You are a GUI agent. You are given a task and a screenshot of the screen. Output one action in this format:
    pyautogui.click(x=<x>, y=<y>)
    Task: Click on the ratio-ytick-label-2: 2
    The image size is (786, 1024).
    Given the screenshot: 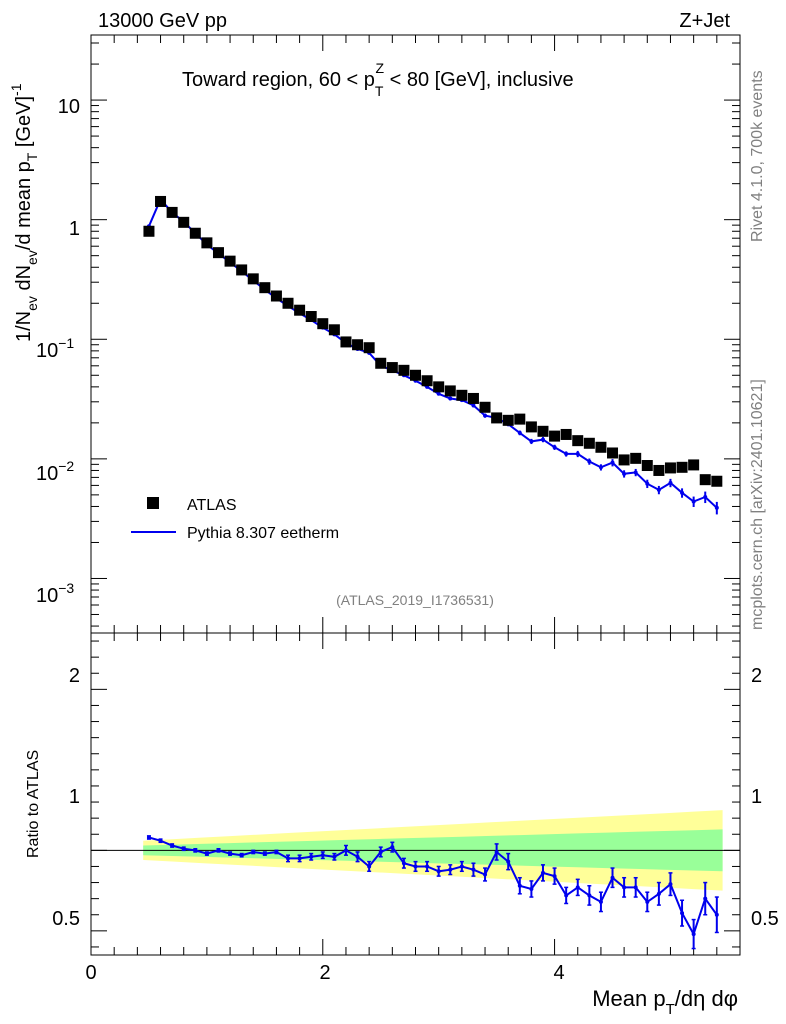 What is the action you would take?
    pyautogui.click(x=74, y=676)
    